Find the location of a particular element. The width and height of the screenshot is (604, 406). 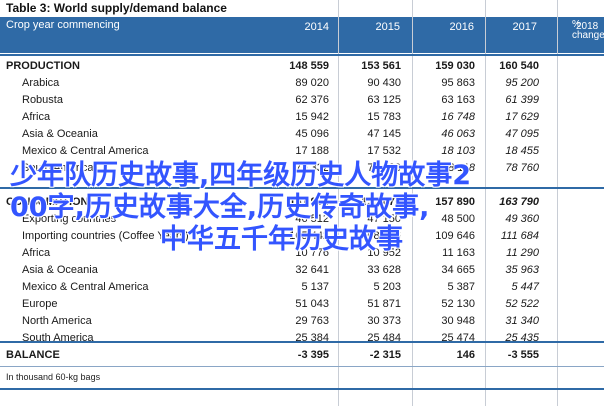

watermark-line-1: 少年队历史故事,四年级历史人物故事2 is located at coordinates (241, 175).